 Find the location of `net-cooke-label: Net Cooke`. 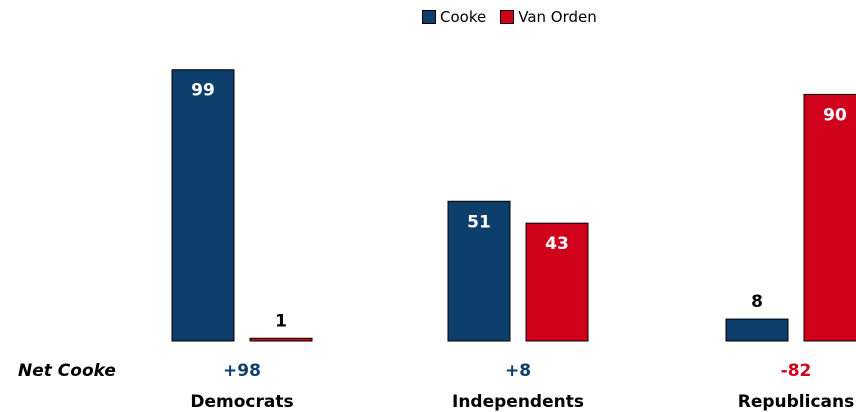

net-cooke-label: Net Cooke is located at coordinates (67, 371).